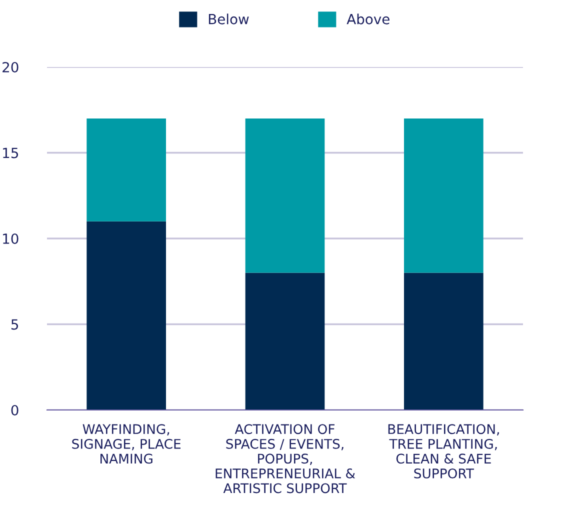 Image resolution: width=561 pixels, height=529 pixels. What do you see at coordinates (10, 153) in the screenshot?
I see `y-tick-label: 15` at bounding box center [10, 153].